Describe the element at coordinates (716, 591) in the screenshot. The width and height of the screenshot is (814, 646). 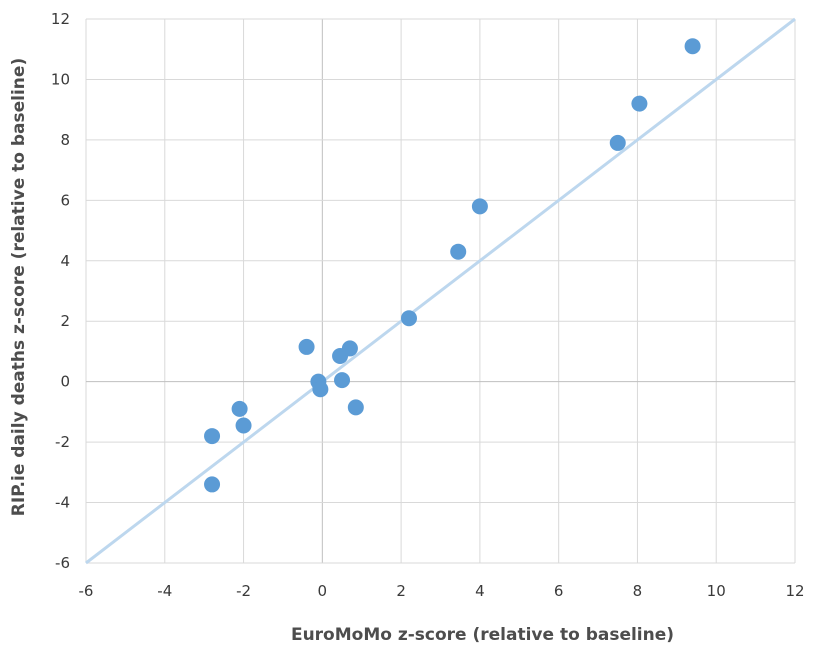
I see `x-tick-label: 10` at that location.